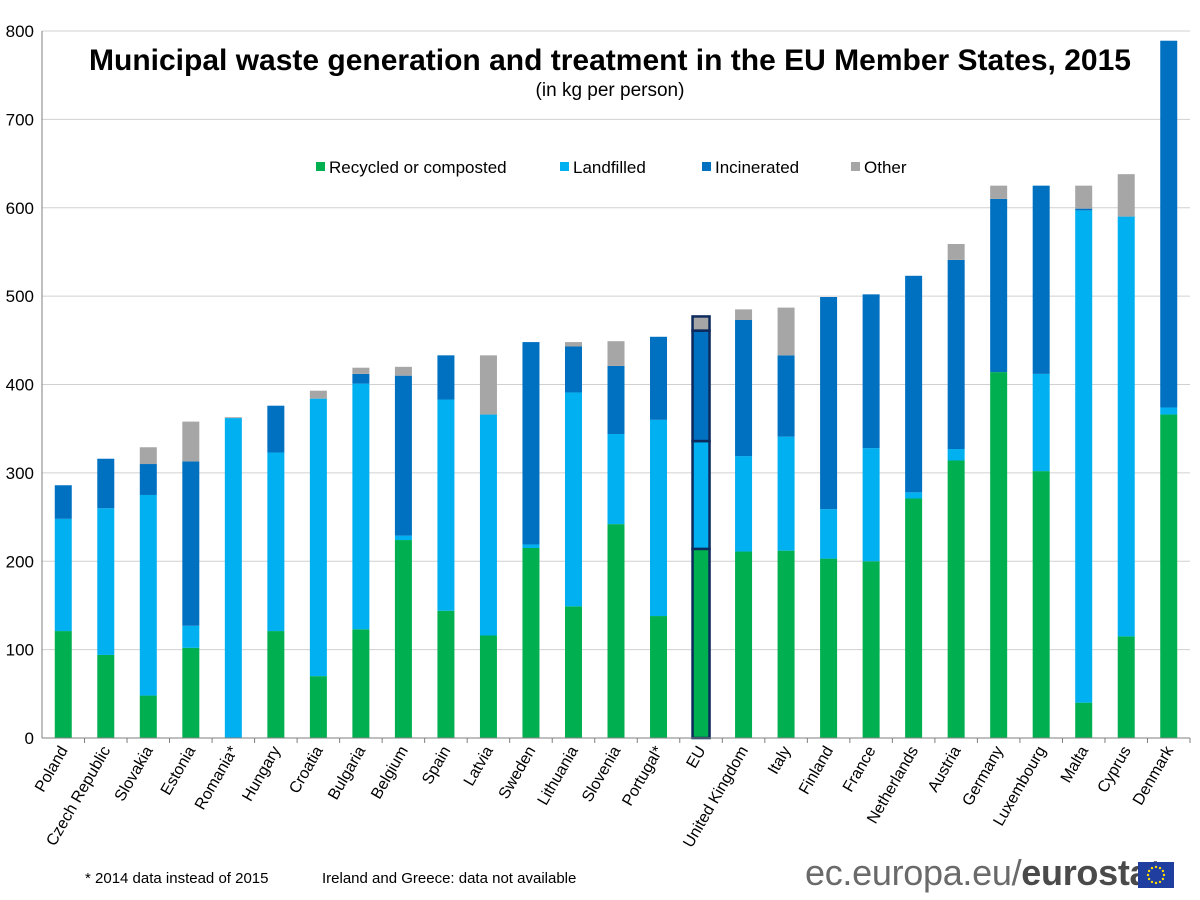 This screenshot has height=900, width=1200. I want to click on x-tick-label: Sweden, so click(518, 773).